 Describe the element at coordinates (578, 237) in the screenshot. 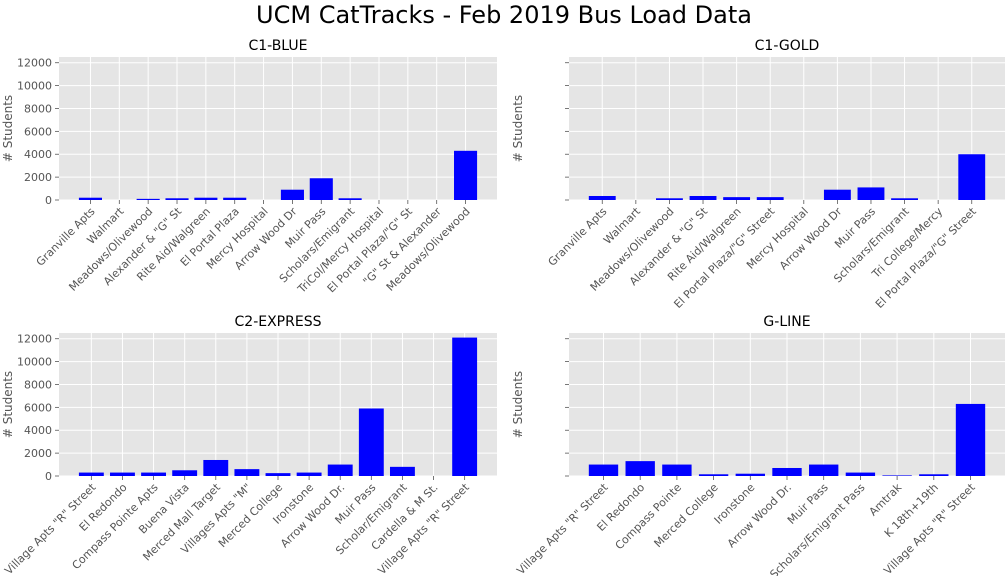

I see `x-tick-label: Granville Apts` at that location.